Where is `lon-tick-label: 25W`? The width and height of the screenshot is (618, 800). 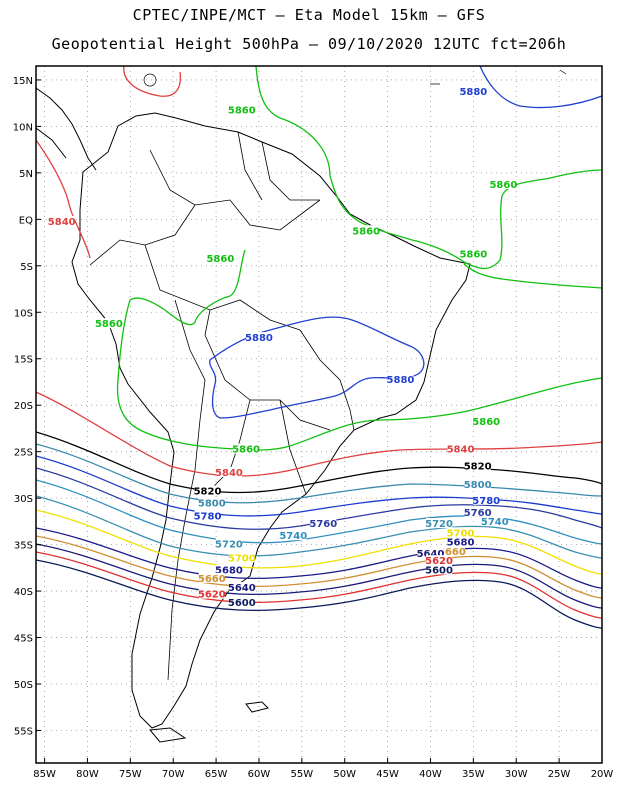 lon-tick-label: 25W is located at coordinates (559, 774).